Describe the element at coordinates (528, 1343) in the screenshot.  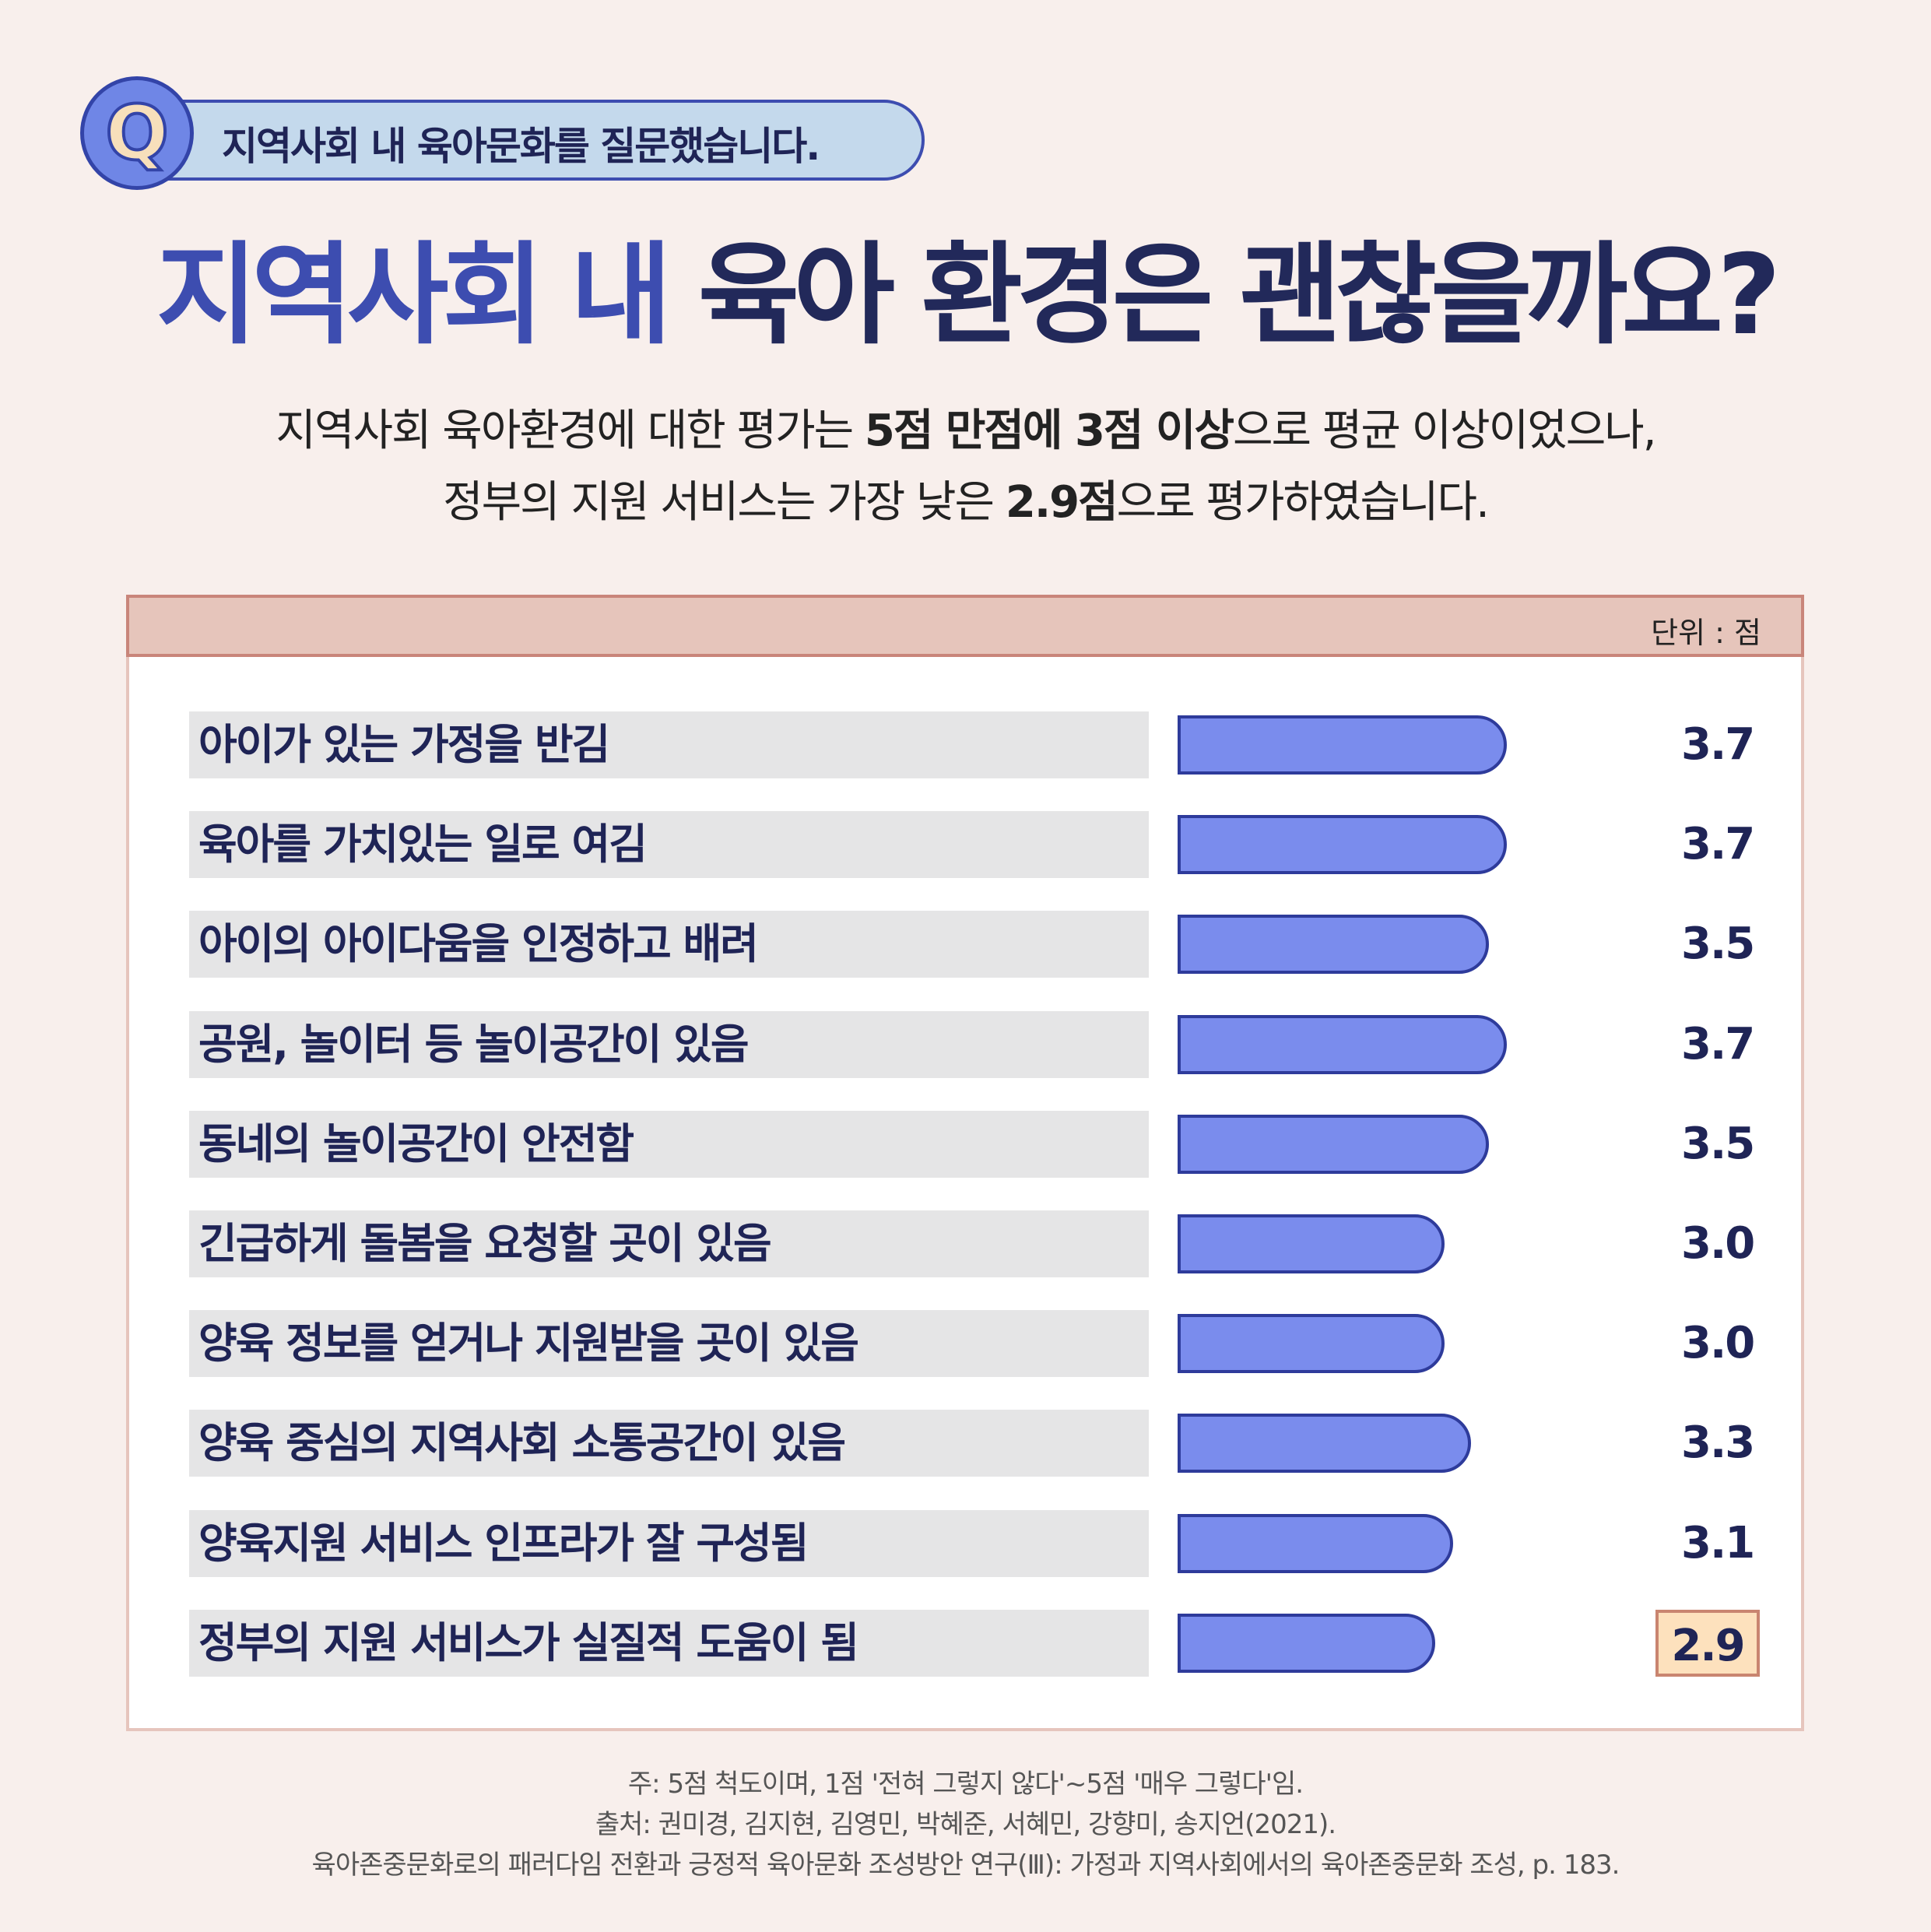
I see `category-label: 양육 정보를 얻거나 지원받을 곳이 있음` at that location.